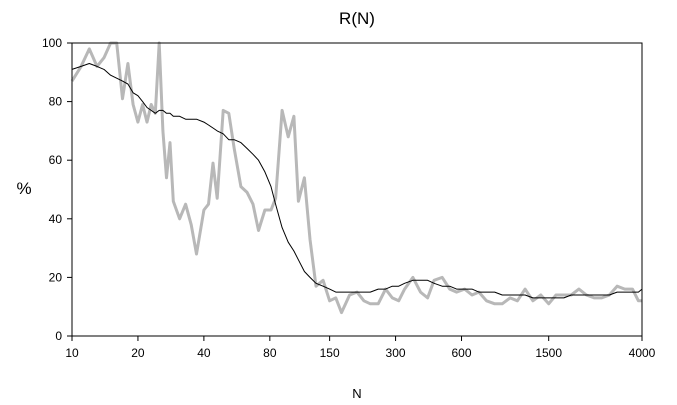 This screenshot has width=677, height=405. Describe the element at coordinates (56, 277) in the screenshot. I see `y-tick-label: 20` at that location.